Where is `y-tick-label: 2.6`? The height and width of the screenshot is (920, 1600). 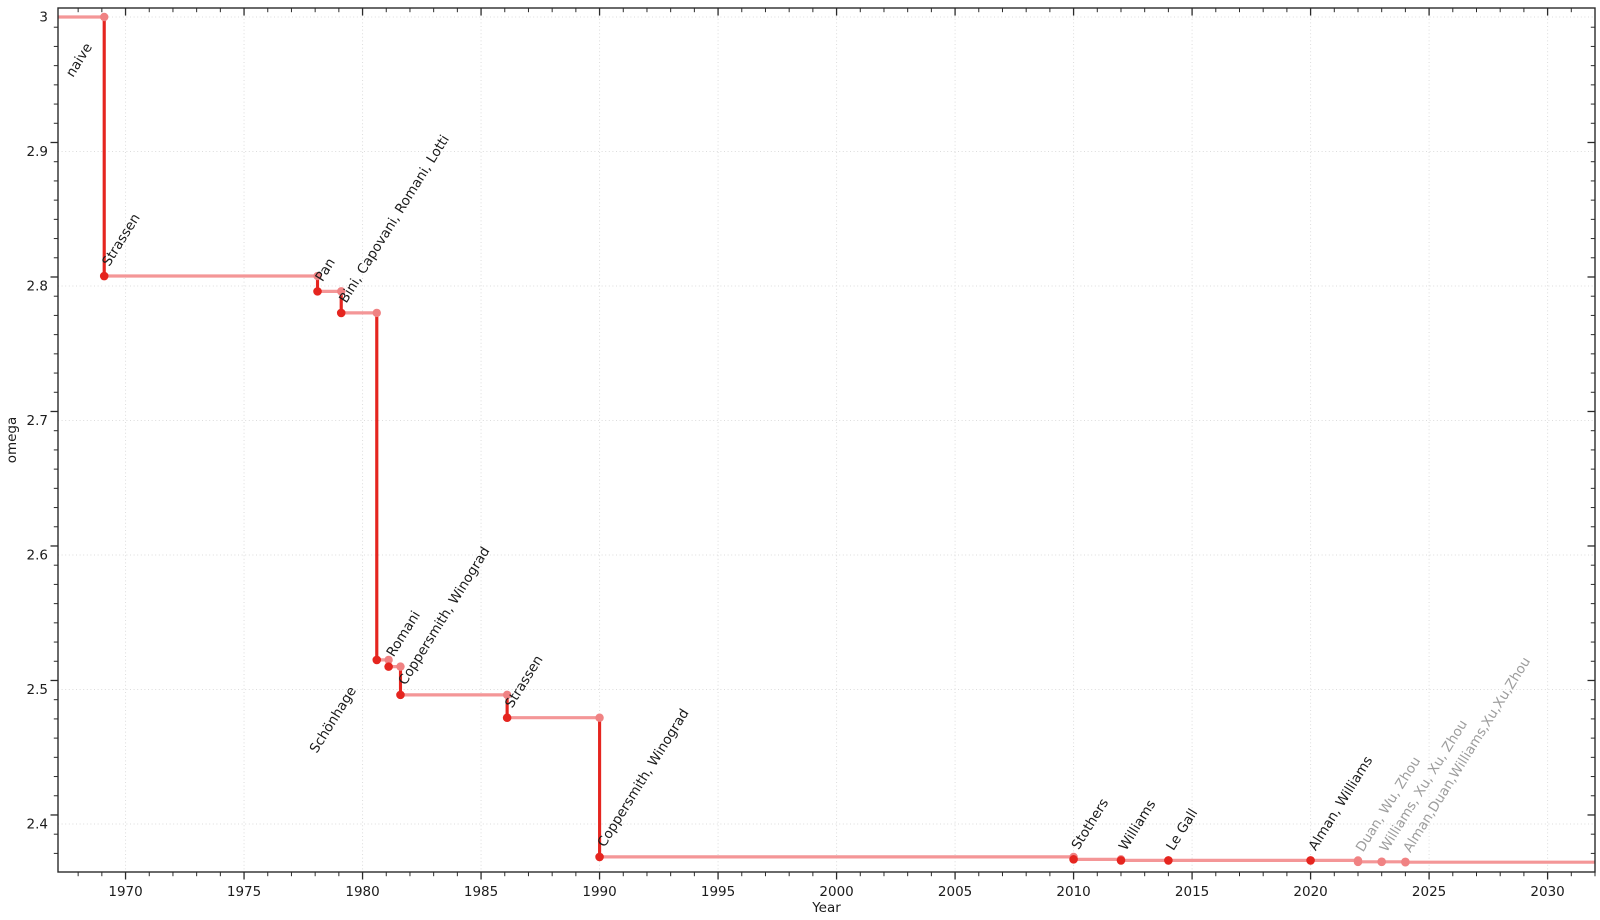 y-tick-label: 2.6 is located at coordinates (37, 555).